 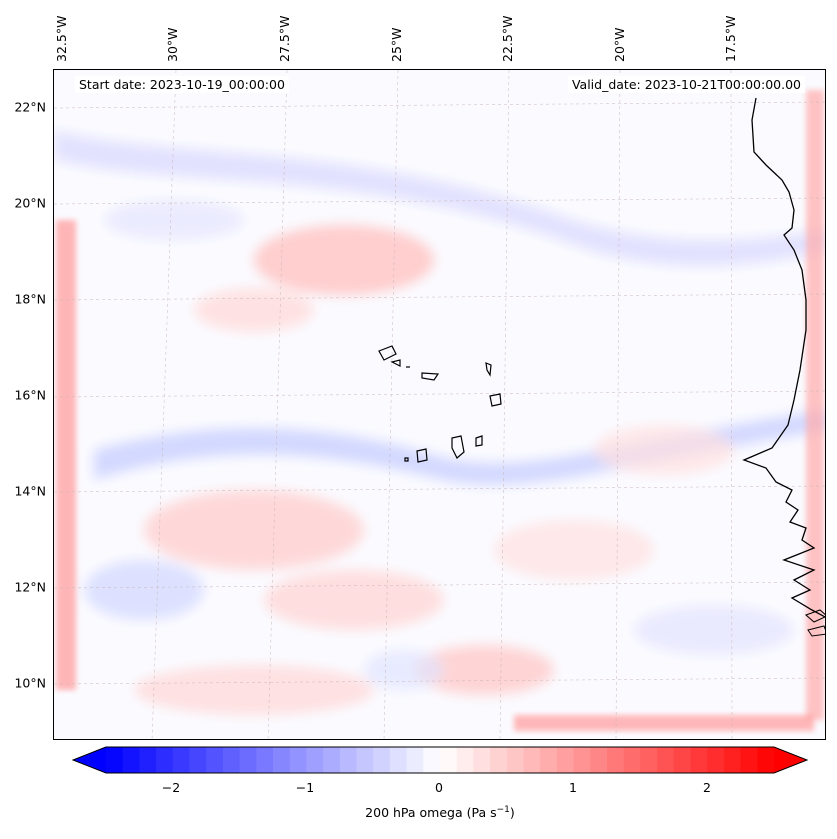 What do you see at coordinates (790, 760) in the screenshot?
I see `colorbar-extend-max` at bounding box center [790, 760].